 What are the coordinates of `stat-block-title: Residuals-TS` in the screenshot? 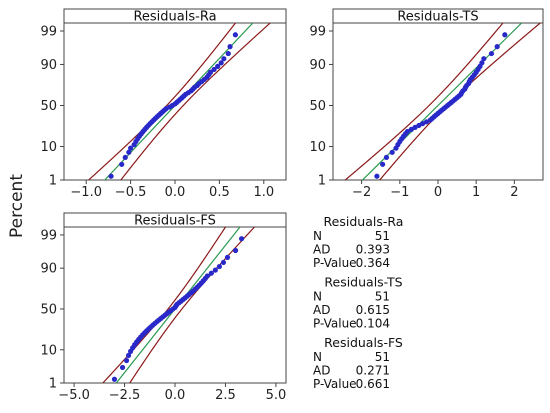 It's located at (363, 282).